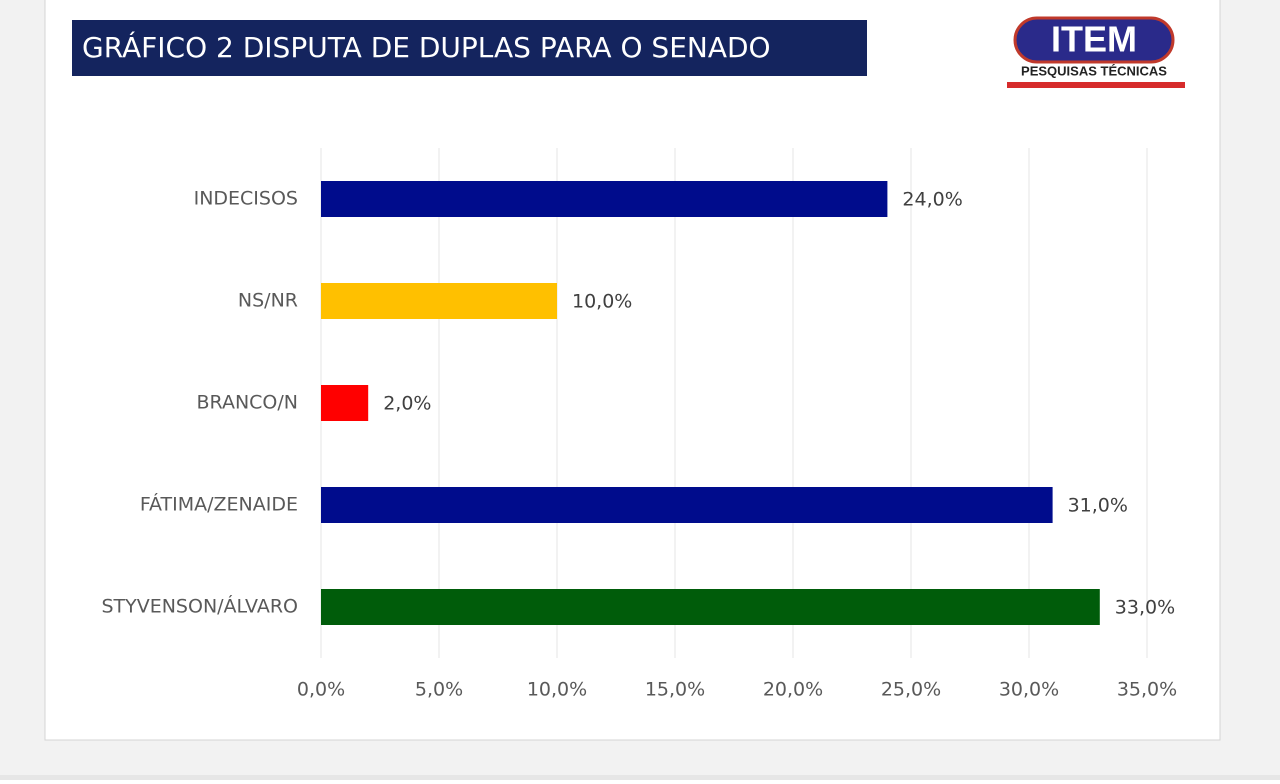  Describe the element at coordinates (1029, 690) in the screenshot. I see `x-tick-label: 30,0%` at that location.